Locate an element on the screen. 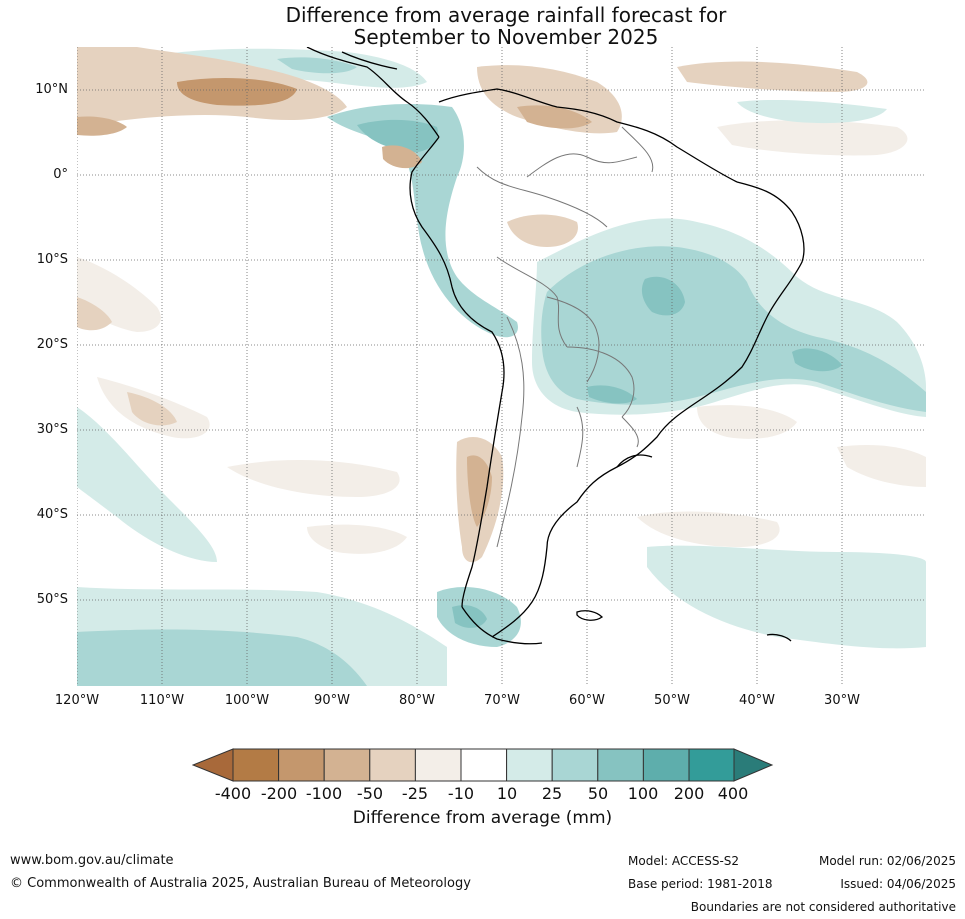 The image size is (965, 919). coast-tierra-del-fuego is located at coordinates (502, 625).